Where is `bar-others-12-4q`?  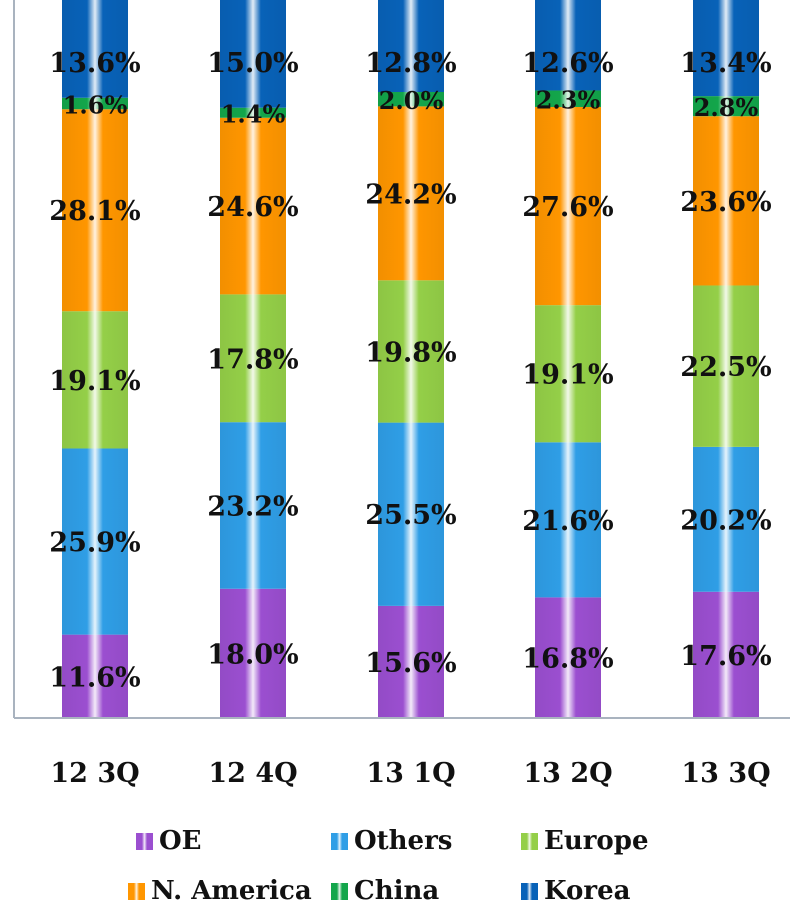
bar-others-12-4q is located at coordinates (253, 505).